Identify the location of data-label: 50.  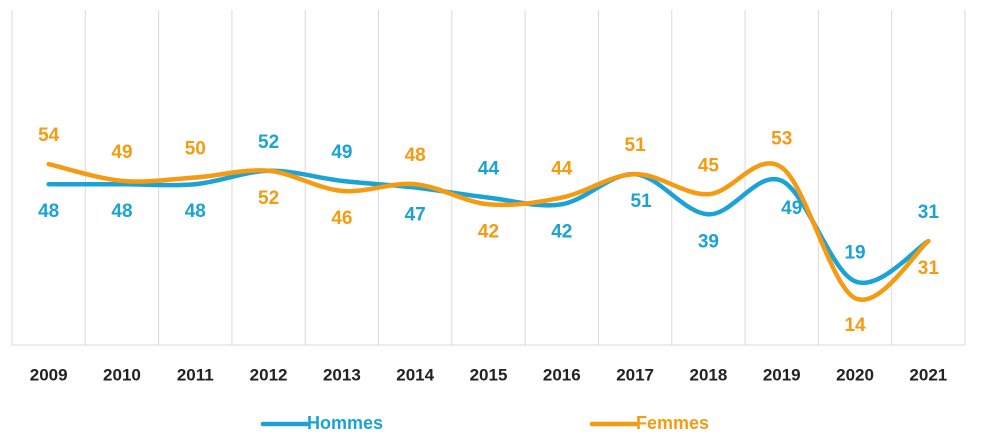
(195, 149).